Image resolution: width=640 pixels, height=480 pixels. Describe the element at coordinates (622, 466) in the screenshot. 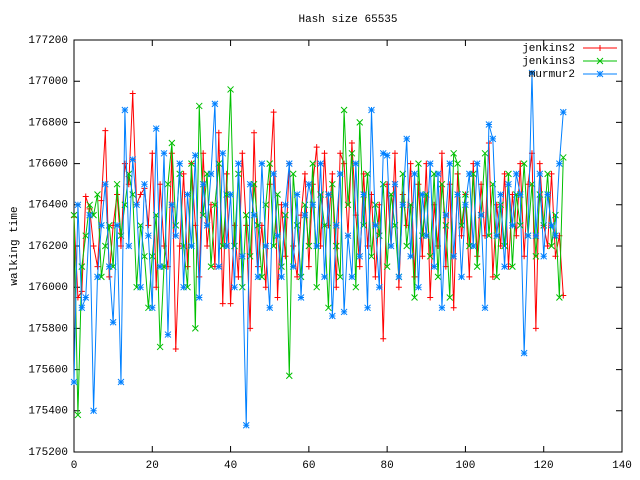

I see `x-tick-label: 140` at that location.